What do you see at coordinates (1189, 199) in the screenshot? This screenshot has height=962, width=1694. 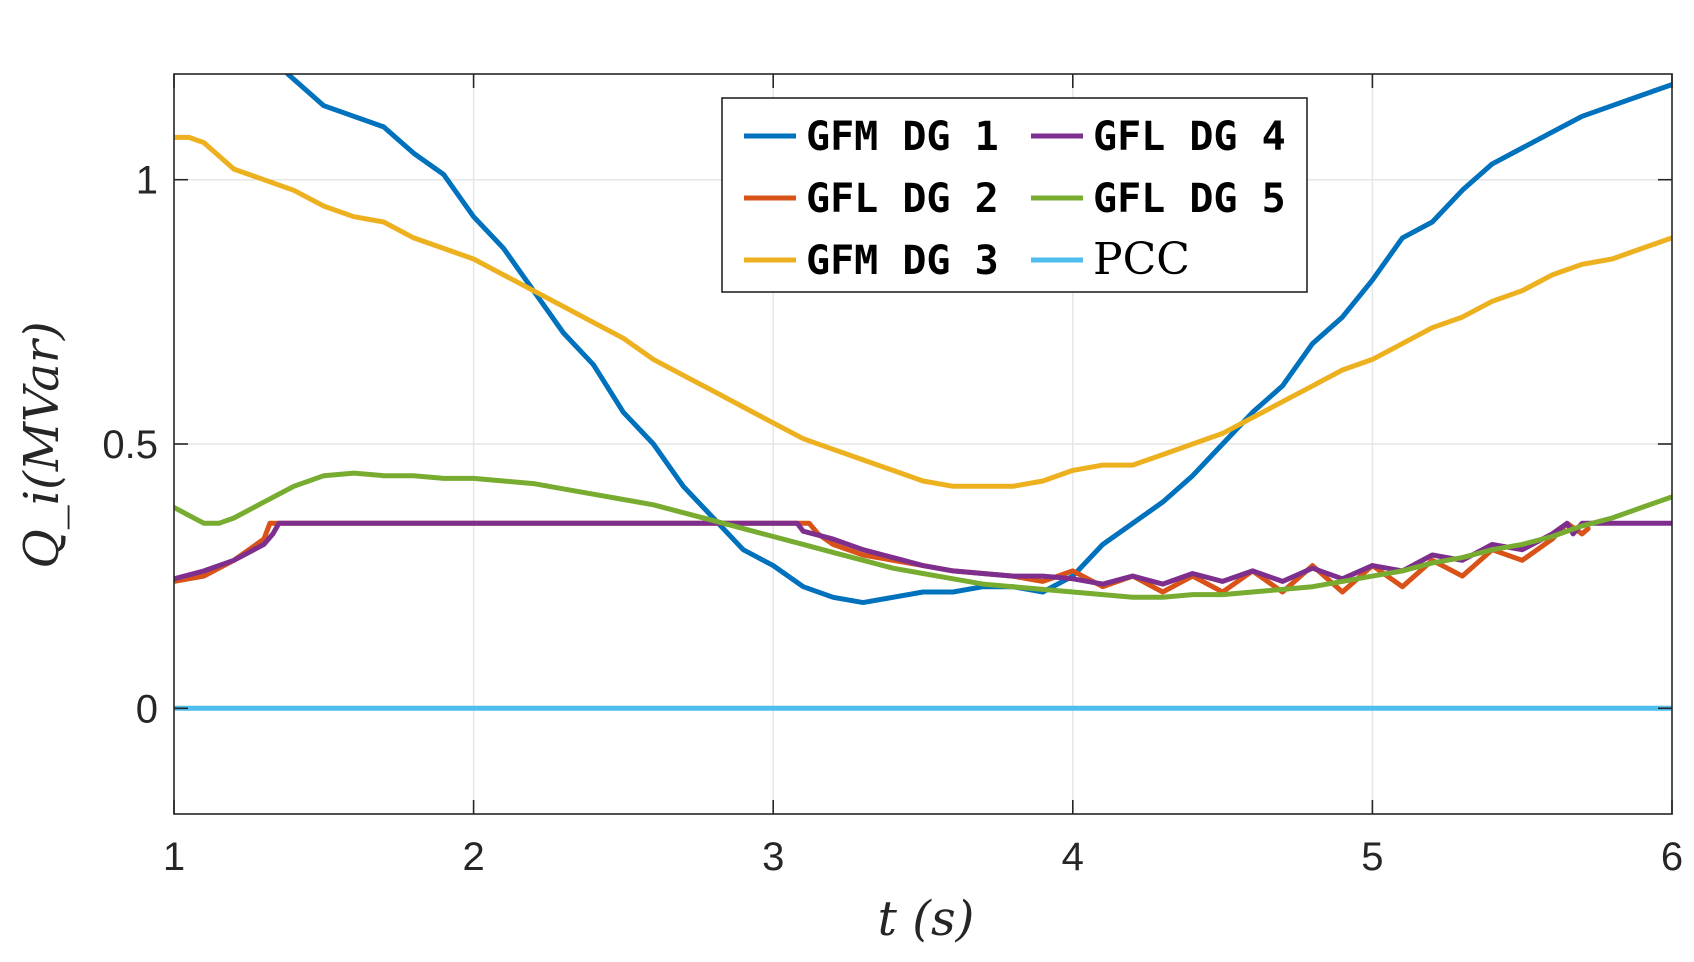 I see `legend-label-gfl-dg-5: GFL DG 5` at bounding box center [1189, 199].